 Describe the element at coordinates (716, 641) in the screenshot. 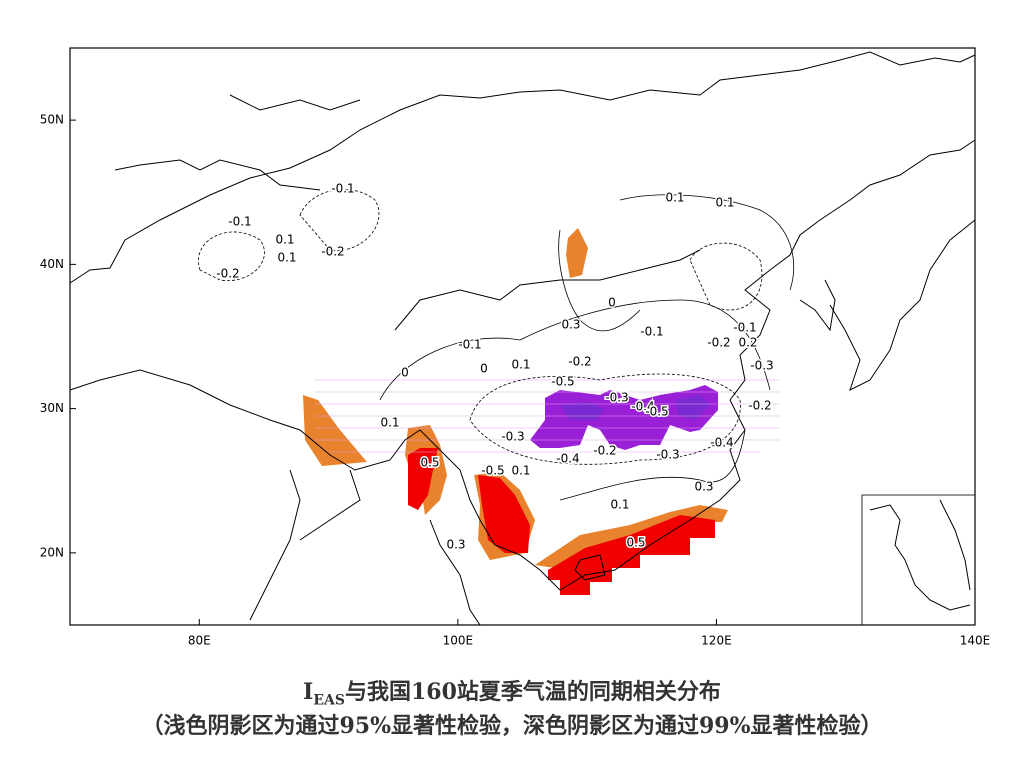

I see `x-tick-label: 120E` at that location.